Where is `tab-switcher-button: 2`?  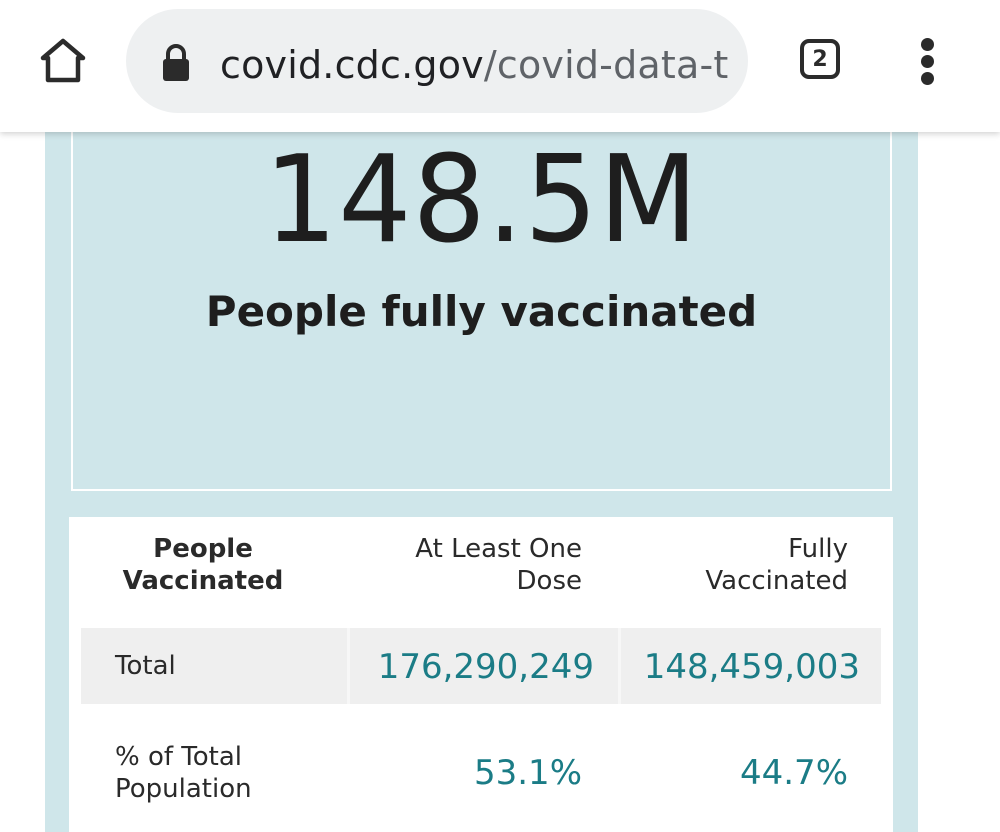 tab-switcher-button: 2 is located at coordinates (820, 59).